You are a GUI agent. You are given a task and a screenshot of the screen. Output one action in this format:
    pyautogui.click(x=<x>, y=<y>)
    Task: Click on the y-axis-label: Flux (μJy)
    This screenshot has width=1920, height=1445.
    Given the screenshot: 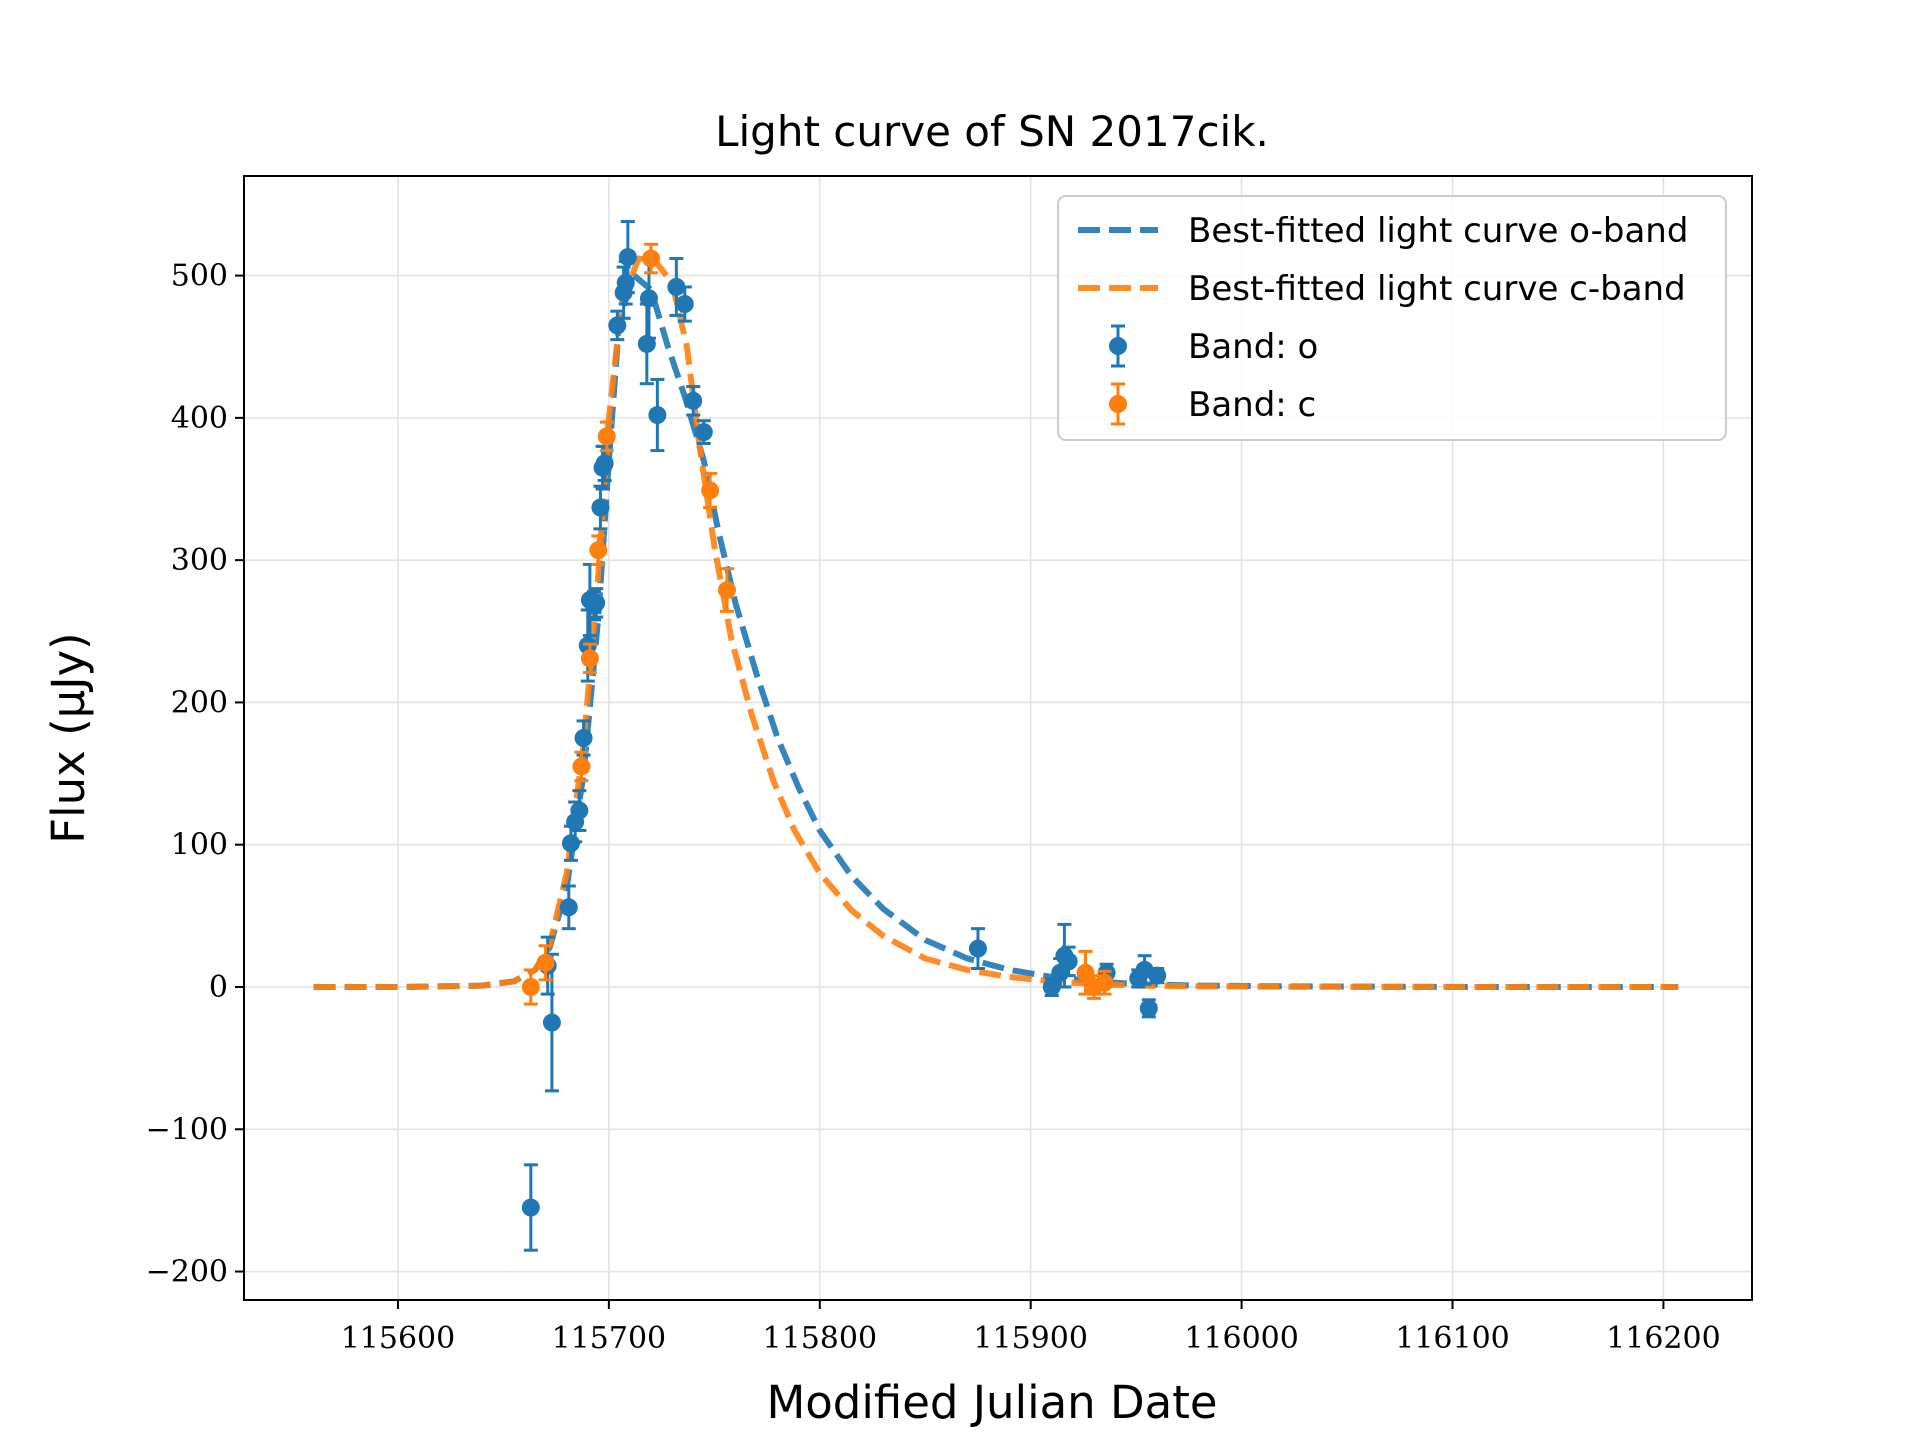 What is the action you would take?
    pyautogui.click(x=68, y=738)
    